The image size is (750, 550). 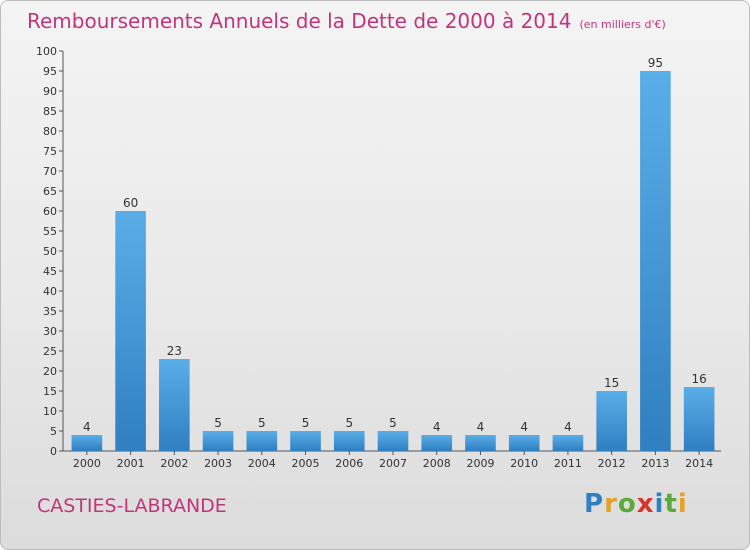 What do you see at coordinates (218, 423) in the screenshot?
I see `data-label-2003: 5` at bounding box center [218, 423].